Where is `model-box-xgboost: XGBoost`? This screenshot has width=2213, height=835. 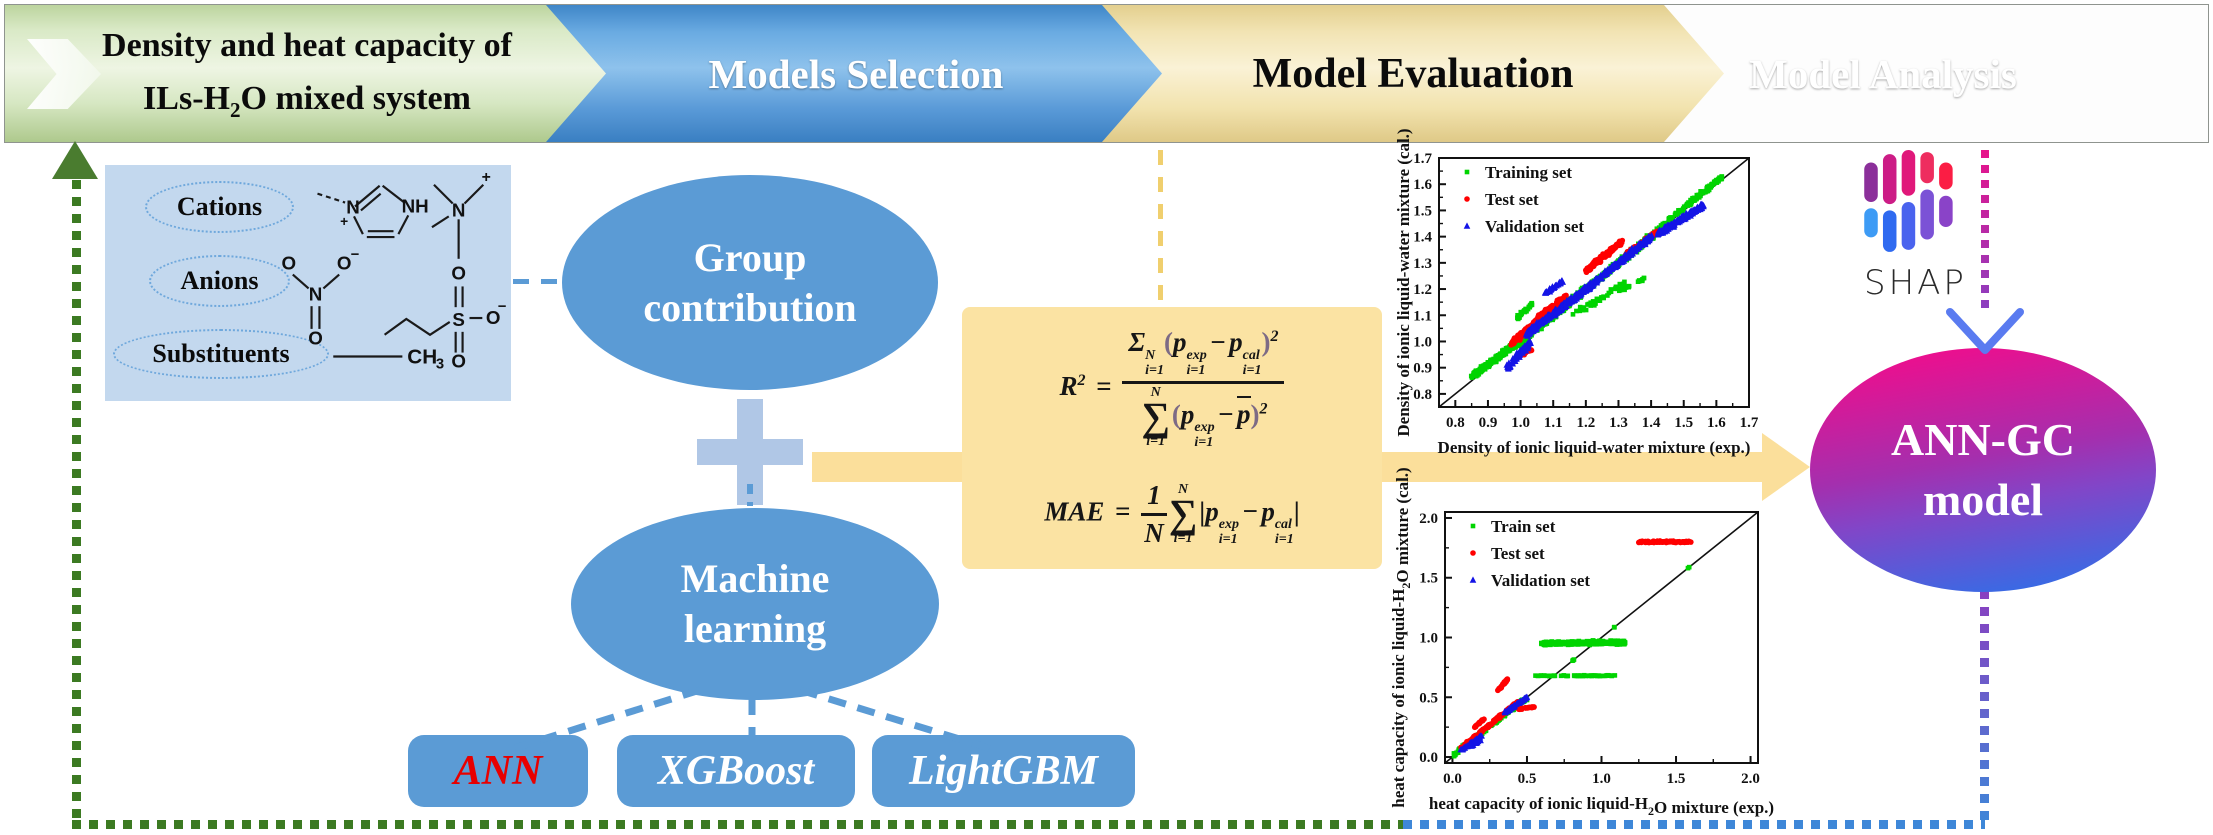 model-box-xgboost: XGBoost is located at coordinates (736, 771).